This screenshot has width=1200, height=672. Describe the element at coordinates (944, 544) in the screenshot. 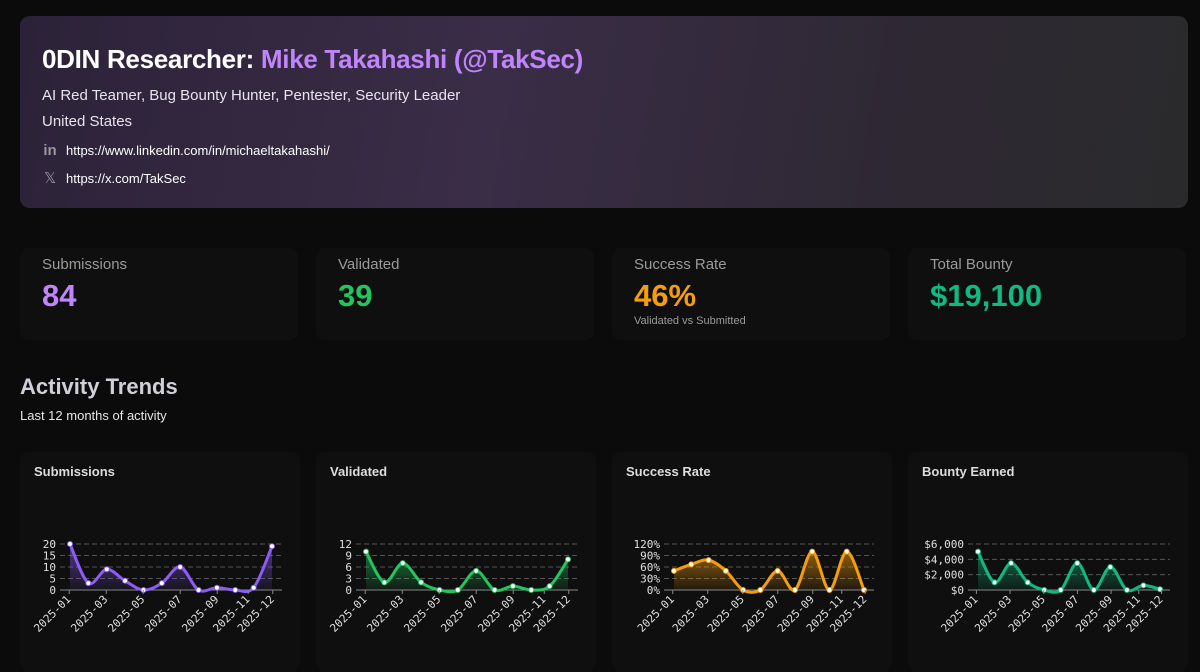

I see `y-tick-label: $6,000` at that location.